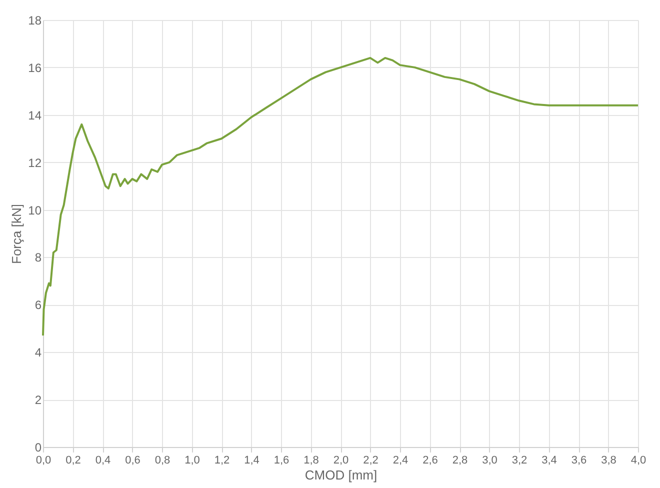  I want to click on x-tick-label: 0,0, so click(44, 460).